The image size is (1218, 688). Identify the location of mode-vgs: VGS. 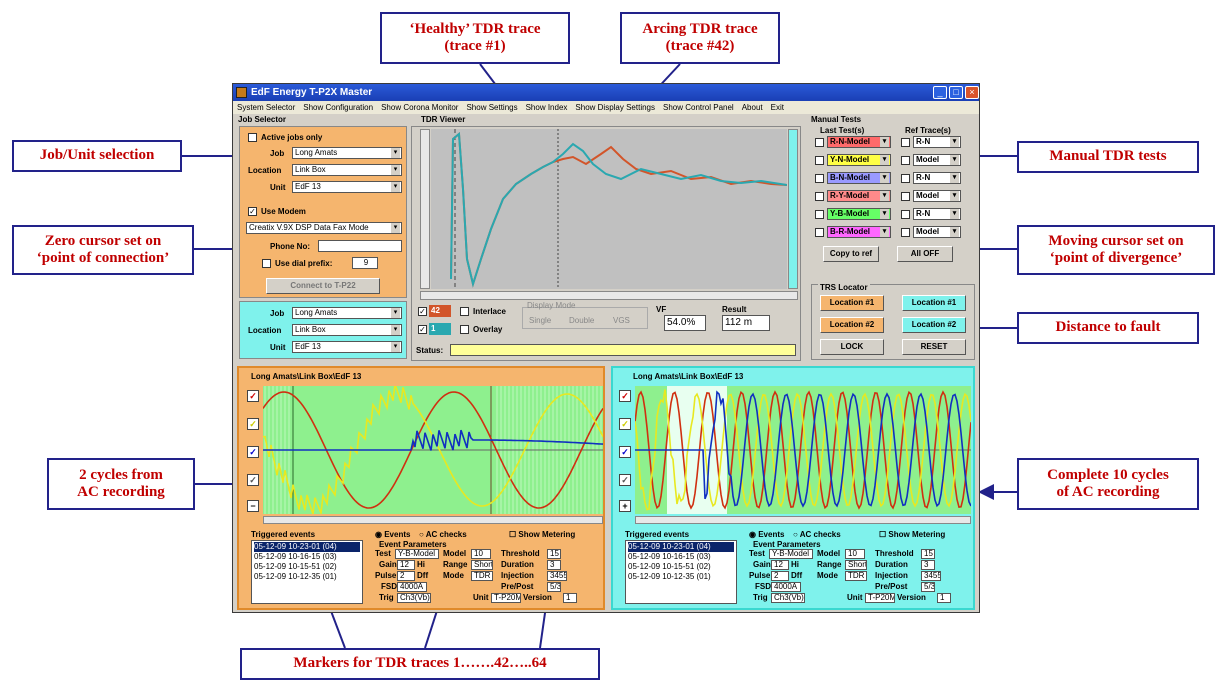
(621, 320).